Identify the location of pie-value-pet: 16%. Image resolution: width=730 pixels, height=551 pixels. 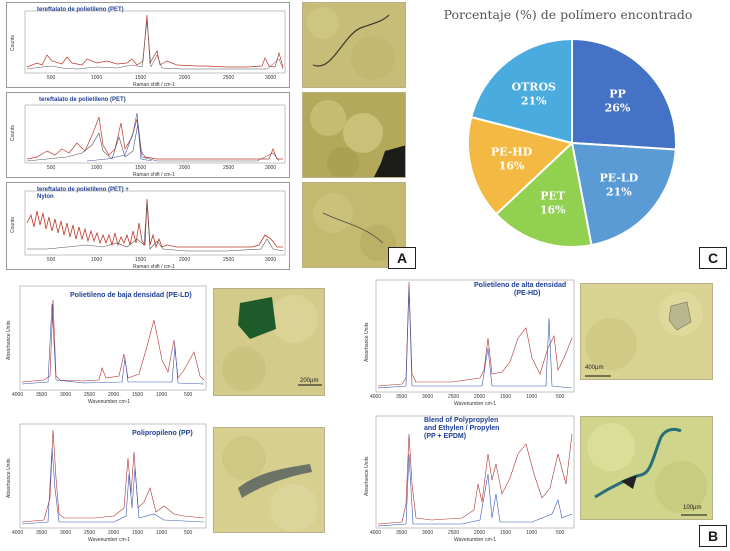
(553, 209).